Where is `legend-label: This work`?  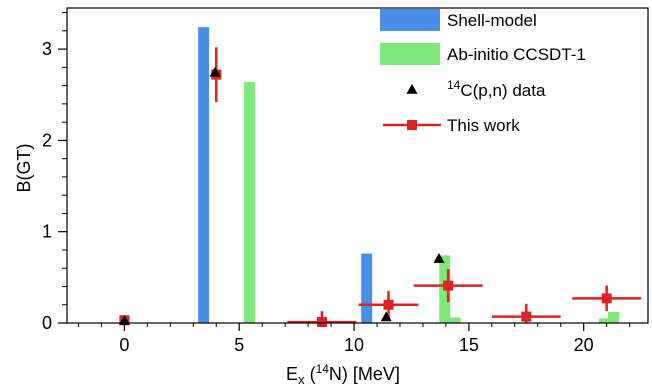
legend-label: This work is located at coordinates (483, 125).